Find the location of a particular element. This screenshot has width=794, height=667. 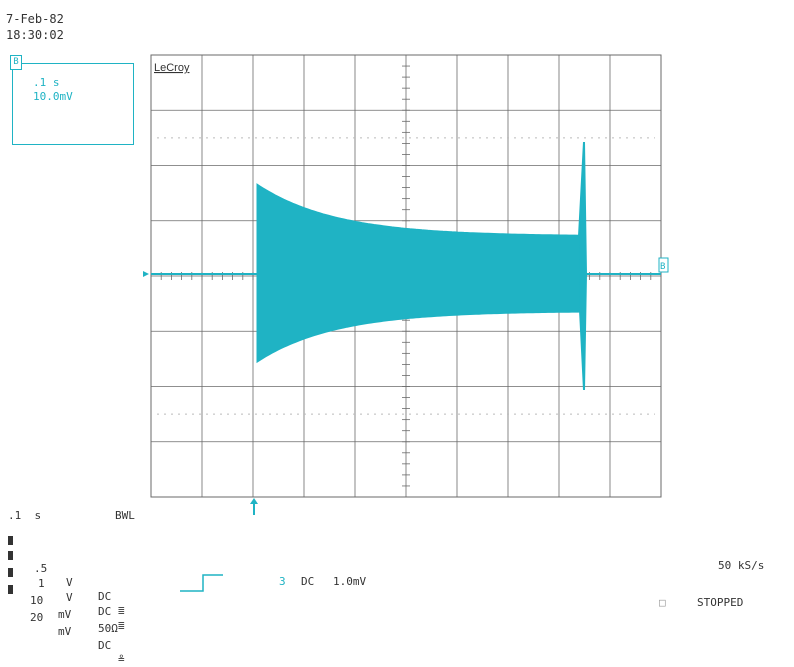

ground-marker-icon is located at coordinates (146, 274).